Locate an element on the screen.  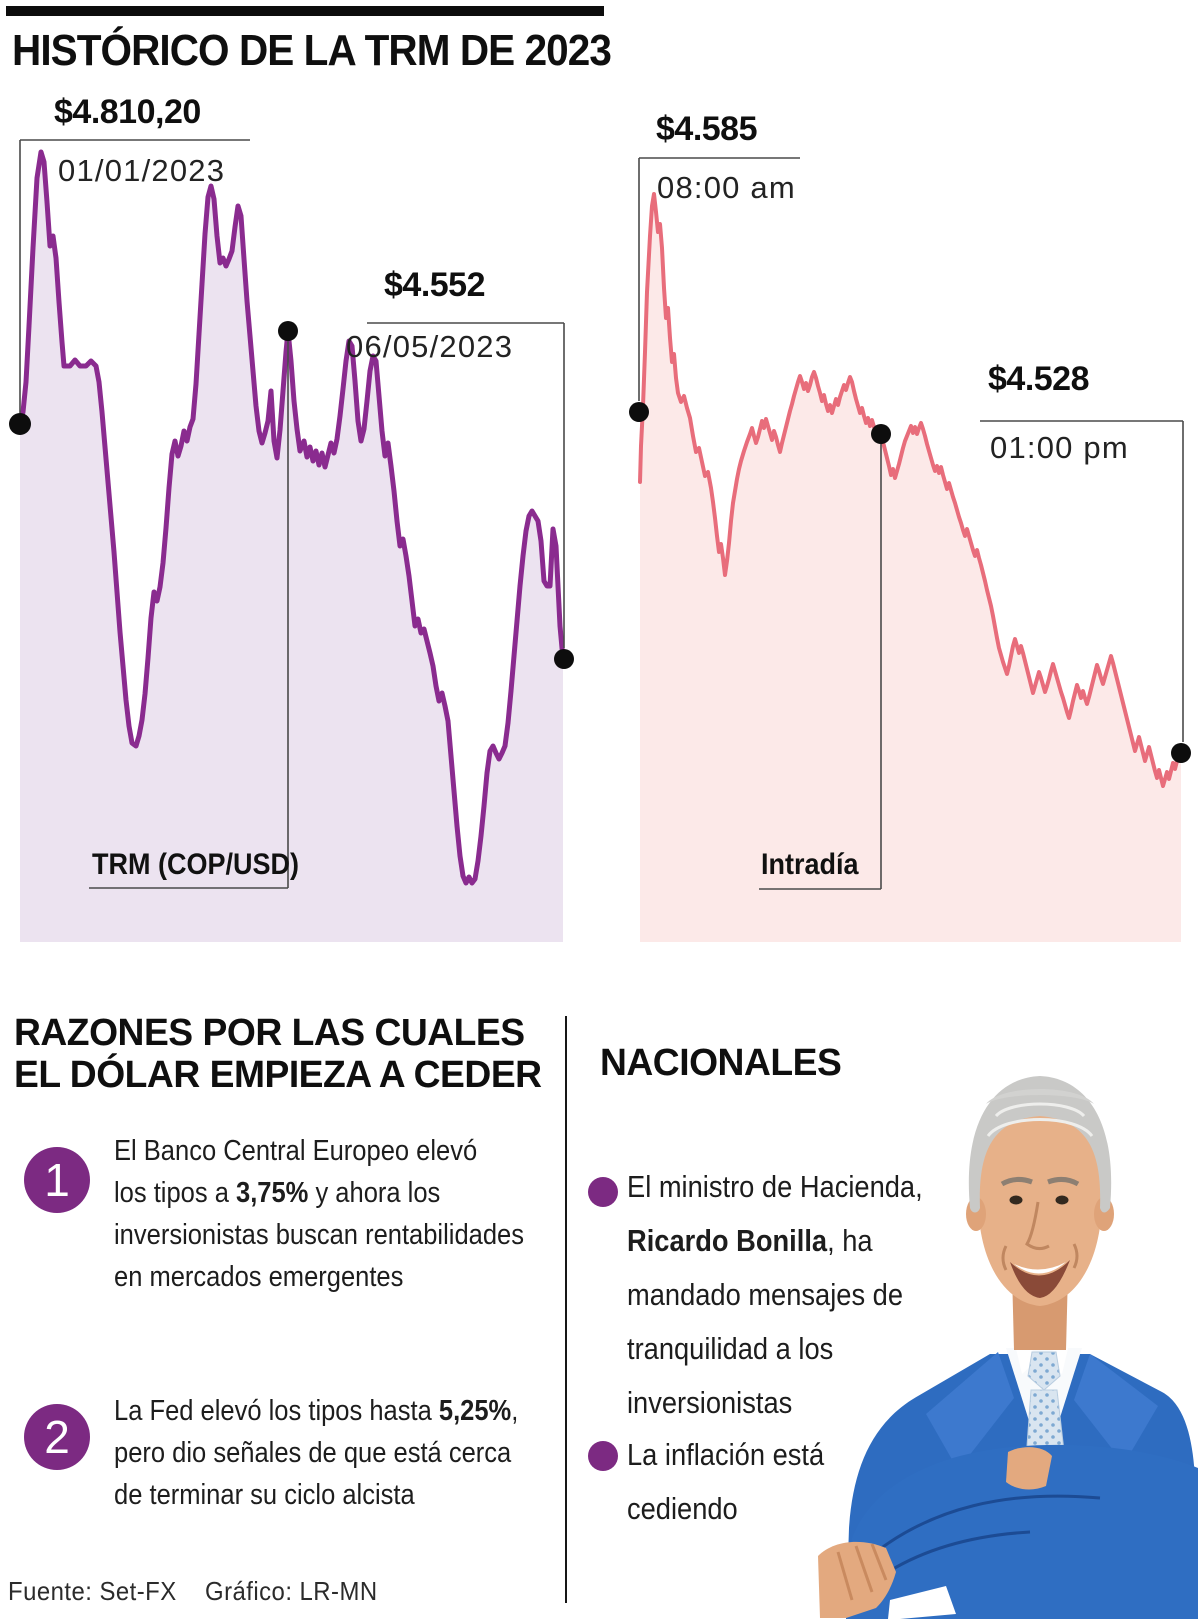
reason-1-line2: los tipos a 3,75% y ahora los is located at coordinates (319, 1193).